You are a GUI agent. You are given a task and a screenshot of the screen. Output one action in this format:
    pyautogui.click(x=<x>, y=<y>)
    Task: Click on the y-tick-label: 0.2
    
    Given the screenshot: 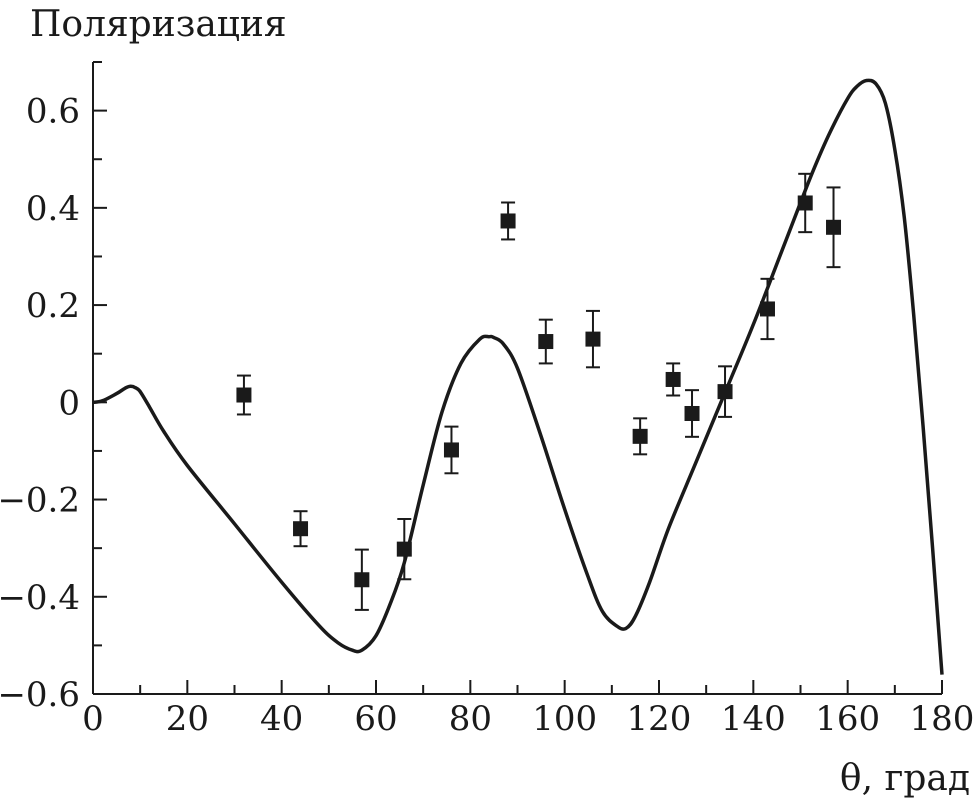 What is the action you would take?
    pyautogui.click(x=53, y=306)
    